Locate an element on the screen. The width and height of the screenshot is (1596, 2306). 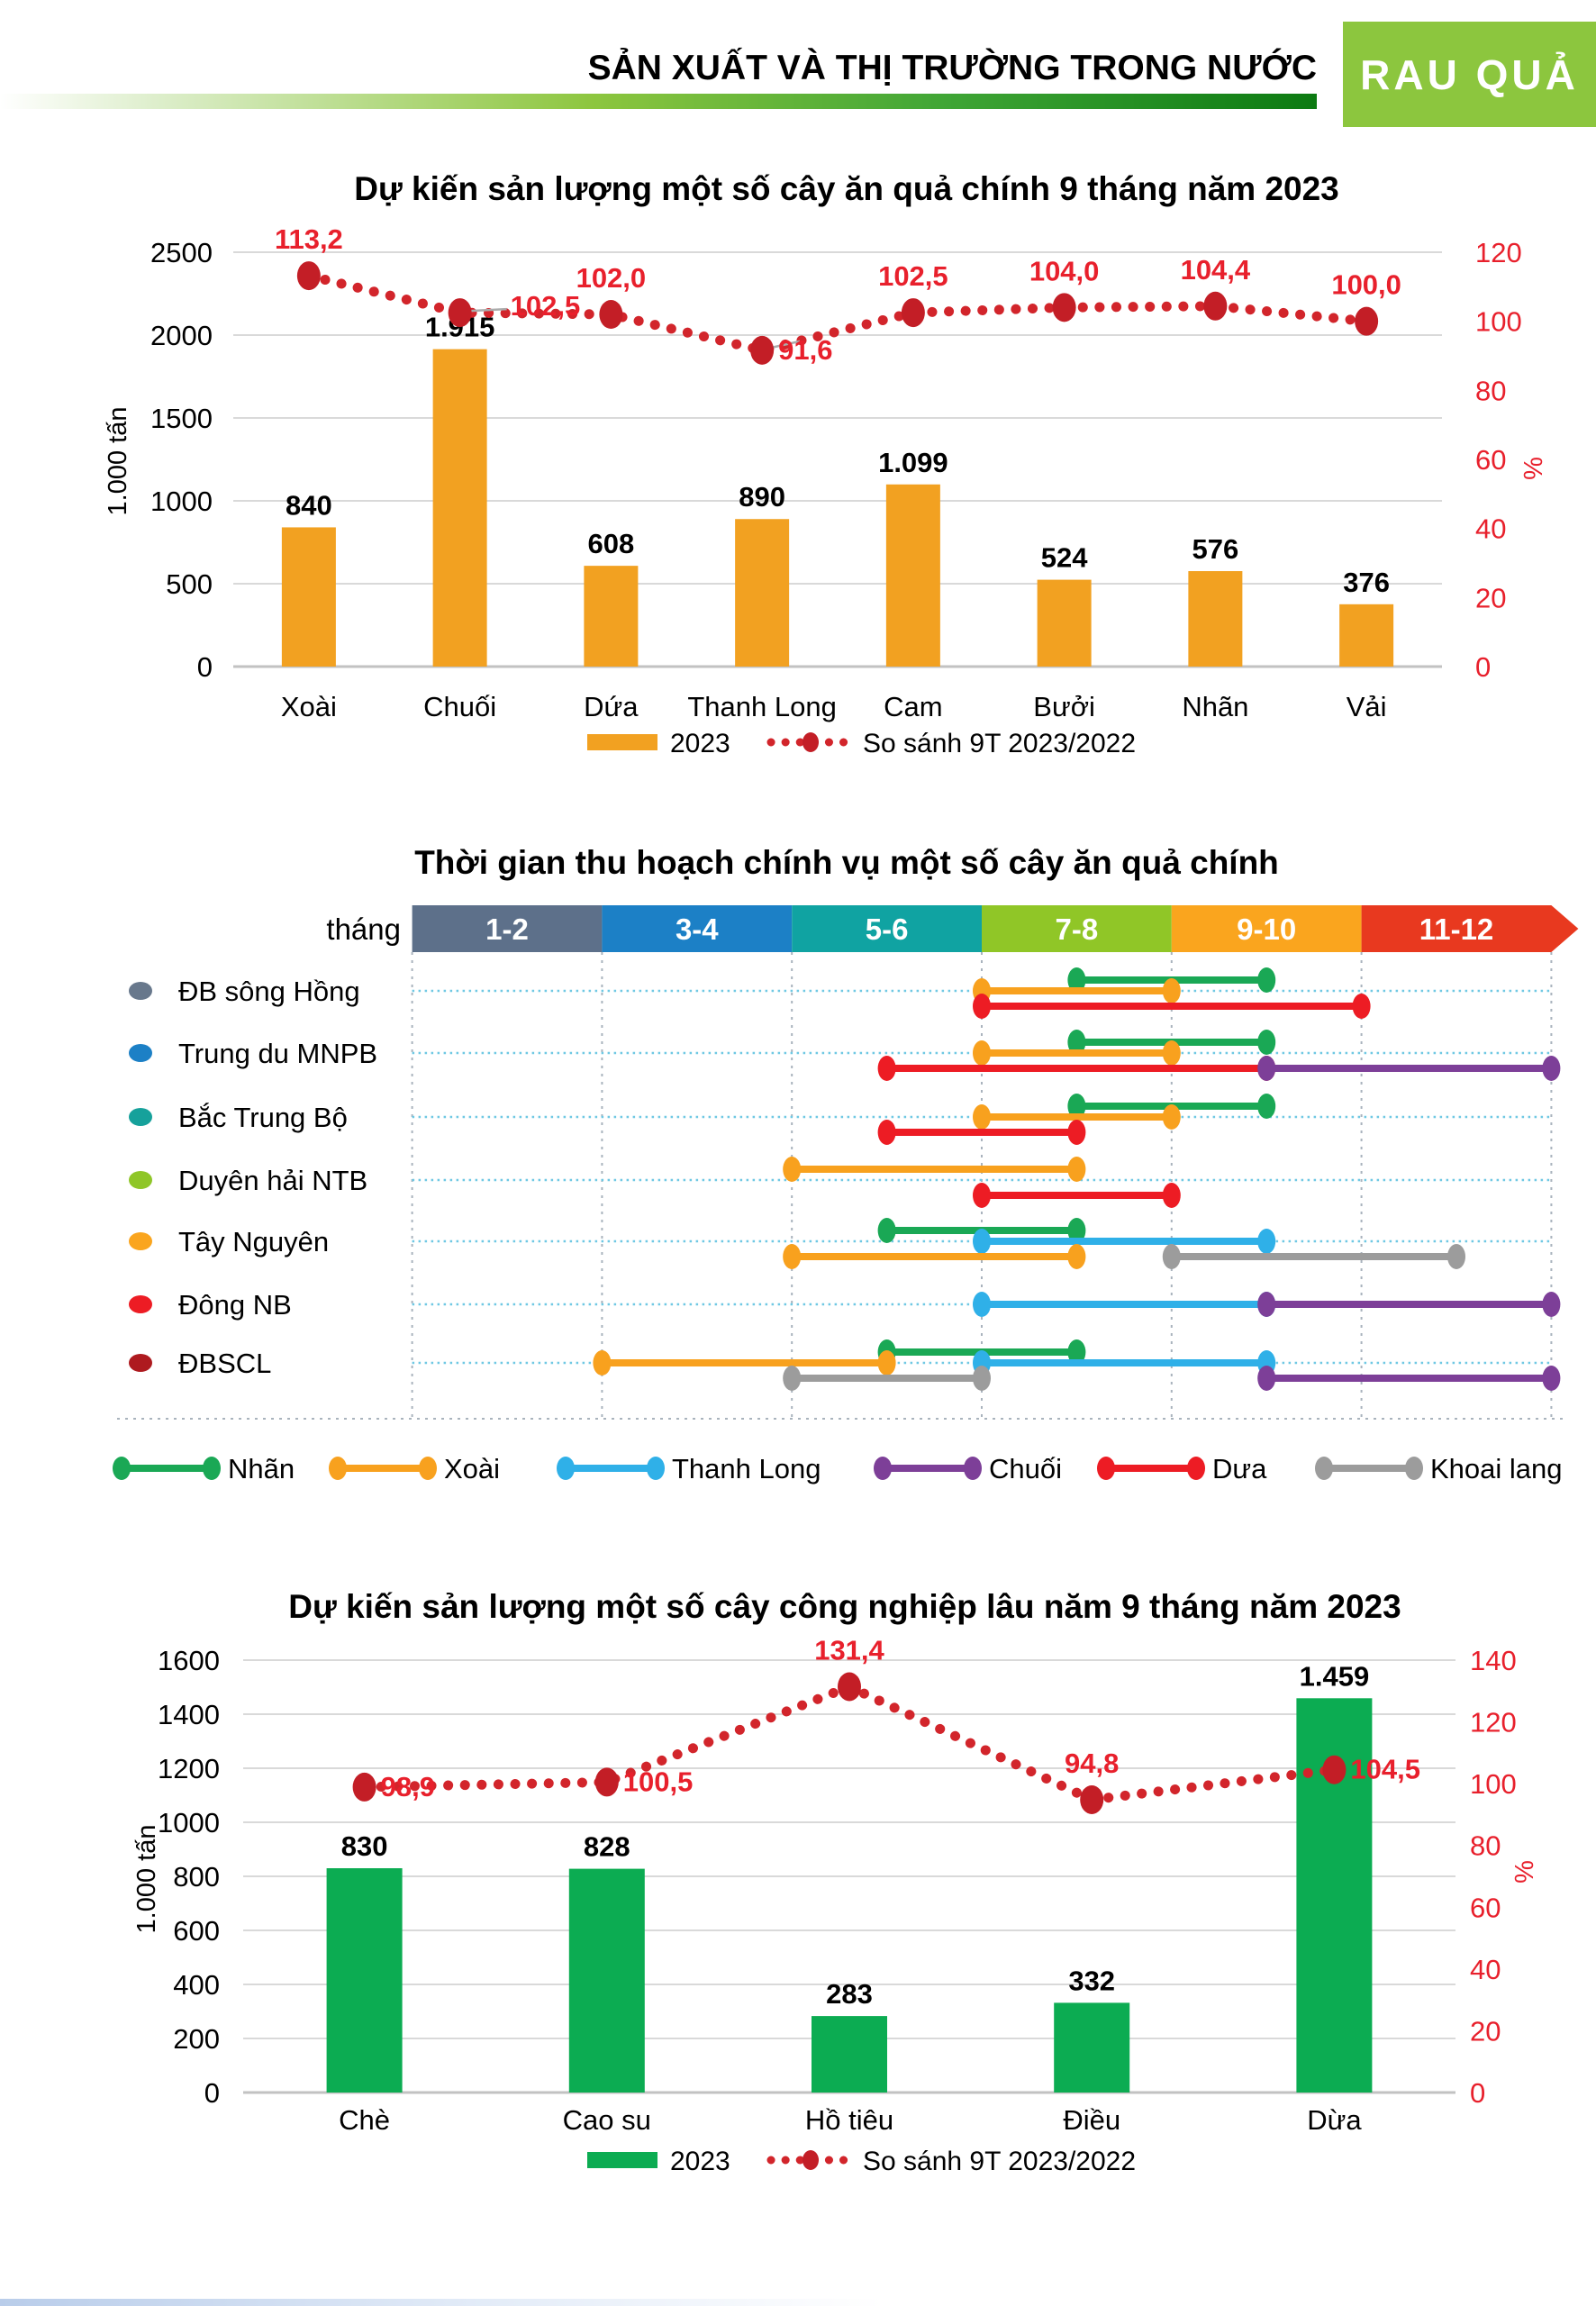
bar-value-label: 576 is located at coordinates (1216, 549).